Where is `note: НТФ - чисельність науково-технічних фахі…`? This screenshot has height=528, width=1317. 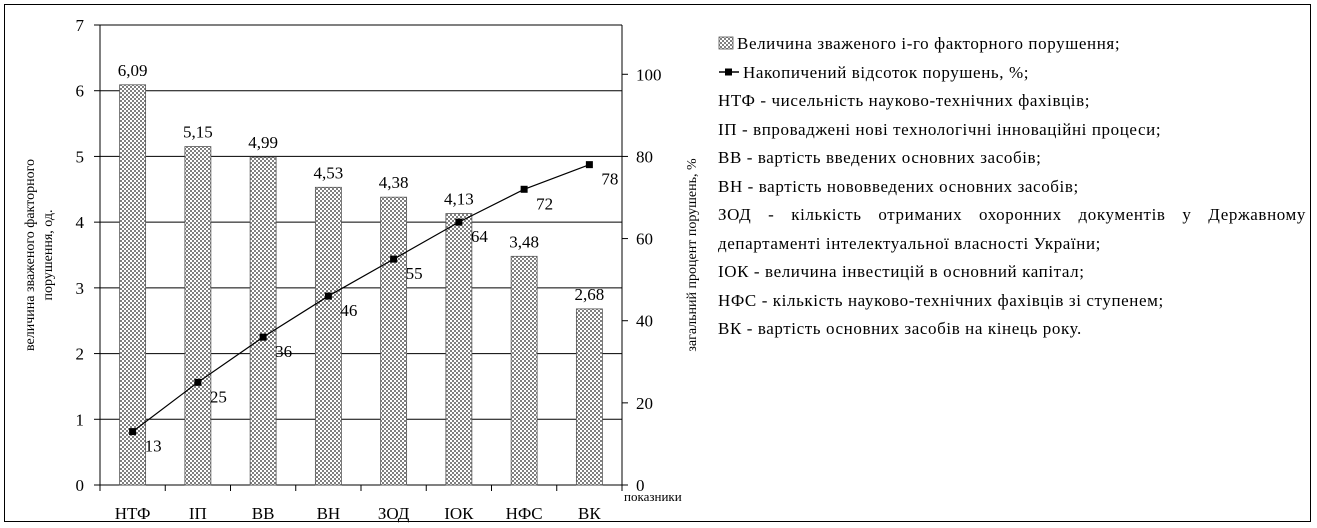
note: НТФ - чисельність науково-технічних фахі… is located at coordinates (904, 100).